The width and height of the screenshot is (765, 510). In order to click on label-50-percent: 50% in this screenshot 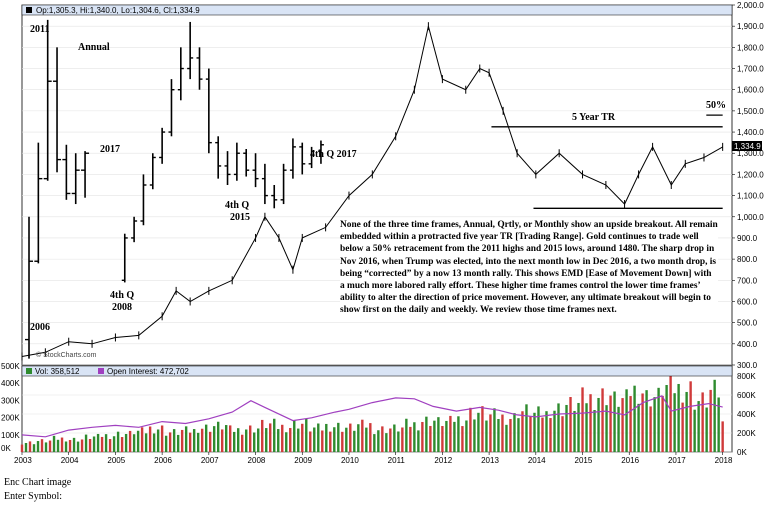, I will do `click(716, 105)`.